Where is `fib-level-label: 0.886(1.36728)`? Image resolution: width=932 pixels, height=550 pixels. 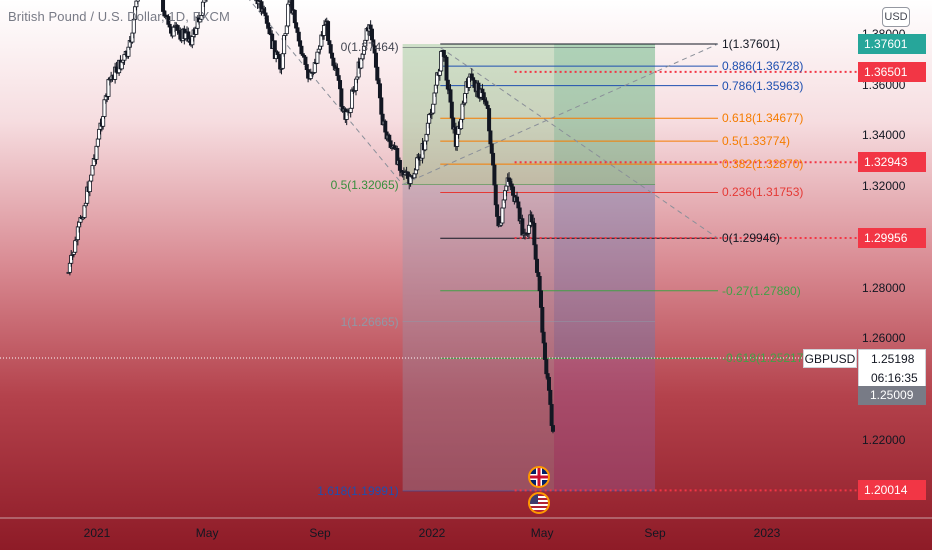 fib-level-label: 0.886(1.36728) is located at coordinates (763, 66).